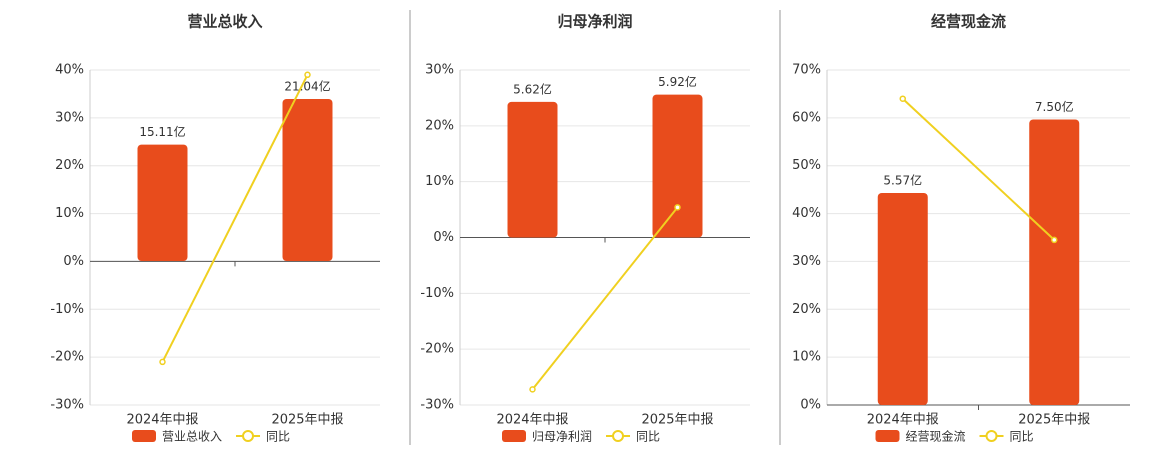  Describe the element at coordinates (594, 22) in the screenshot. I see `chart-title: 归母净利润` at that location.